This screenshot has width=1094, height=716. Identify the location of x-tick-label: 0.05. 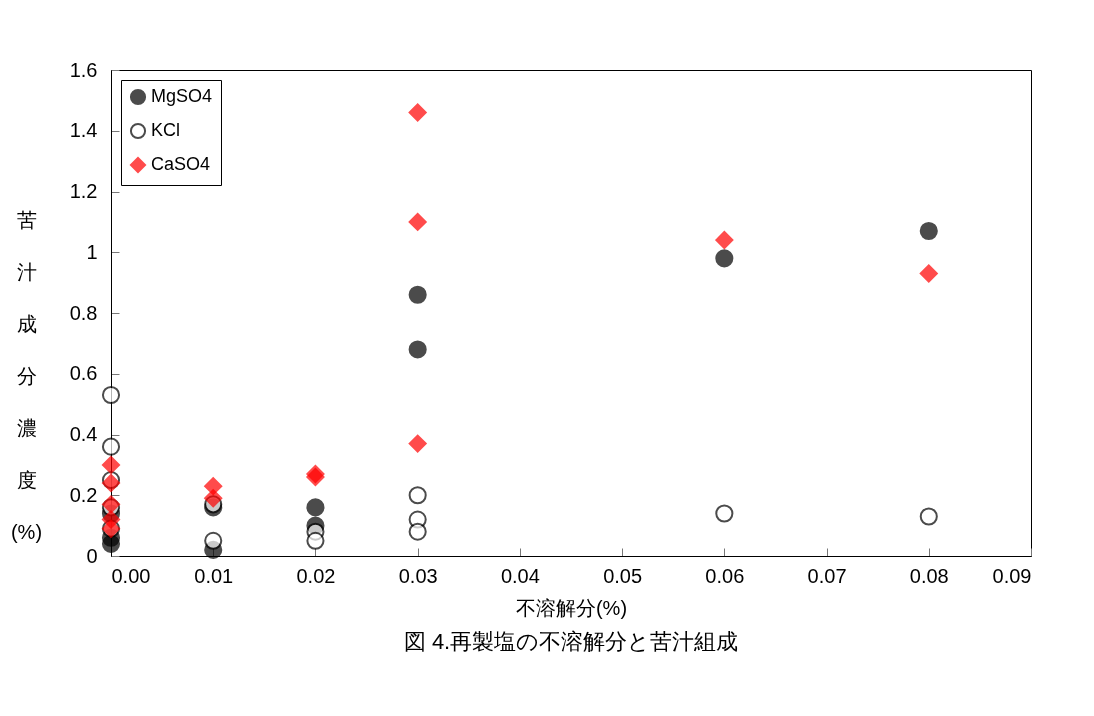
(623, 575).